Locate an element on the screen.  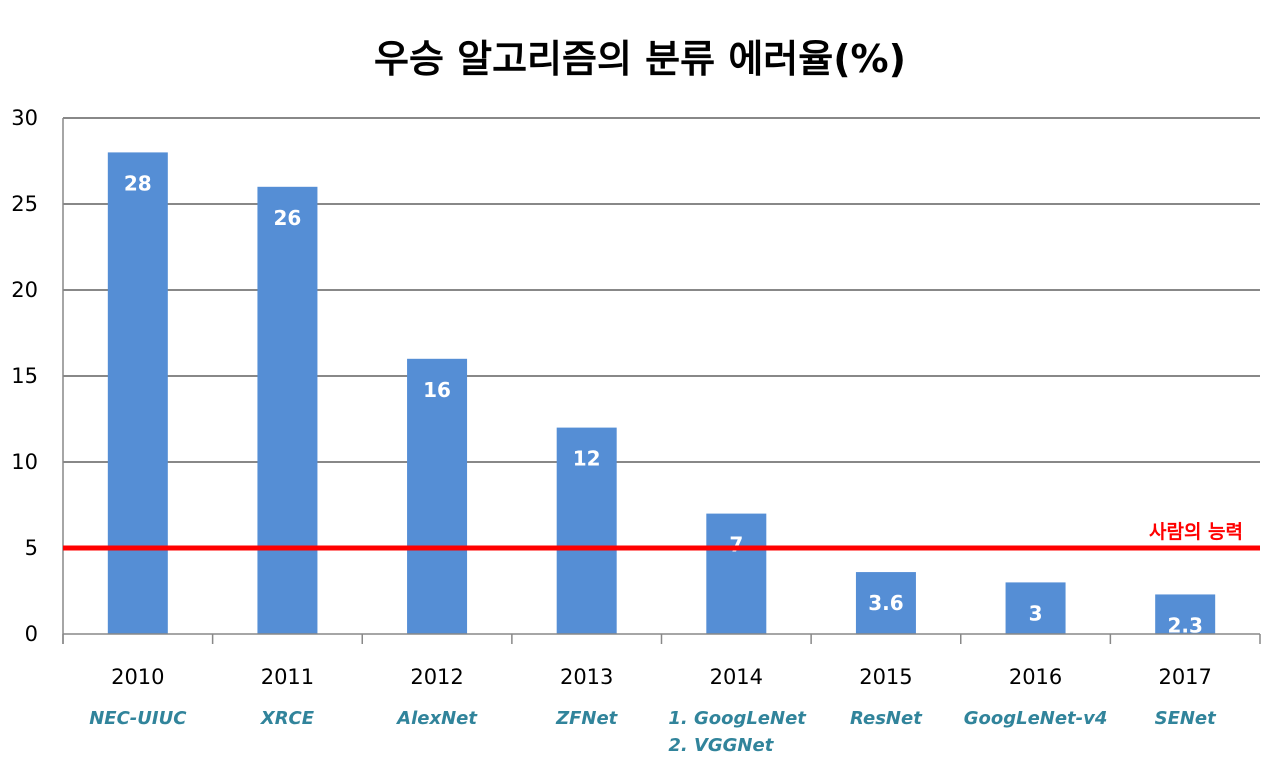
x-tick-label-2010: 2010 is located at coordinates (137, 677).